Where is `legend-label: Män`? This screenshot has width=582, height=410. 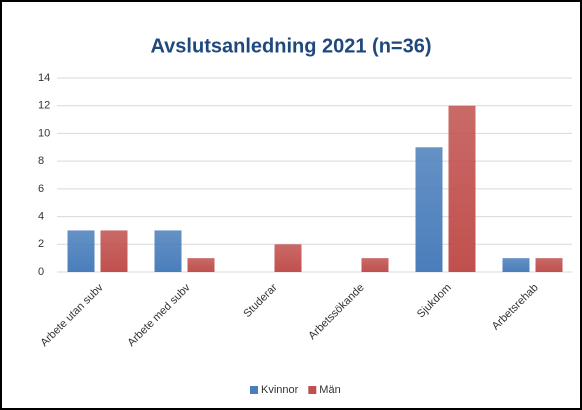 legend-label: Män is located at coordinates (329, 390).